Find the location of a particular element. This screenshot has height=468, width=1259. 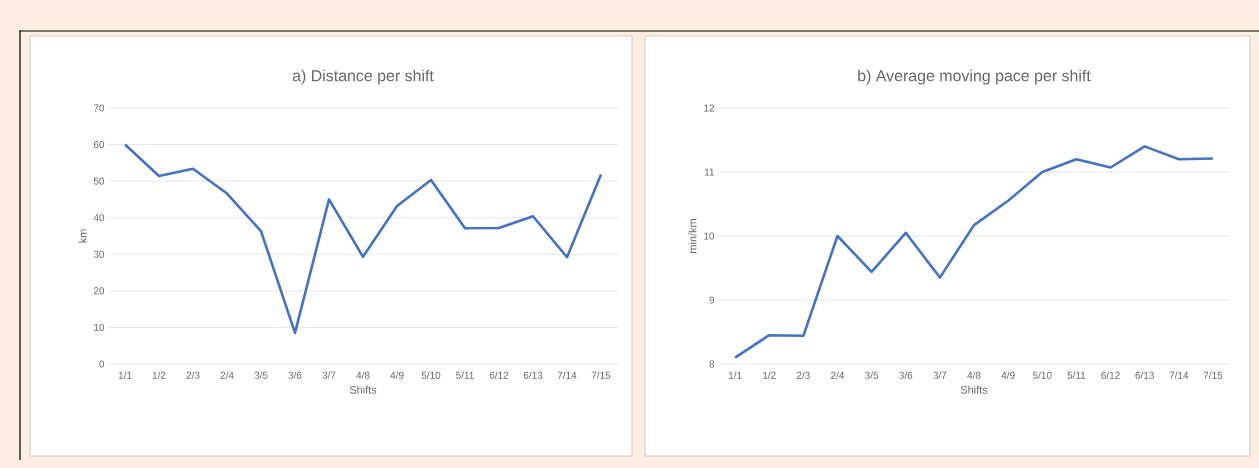

y-tick-label: 12 is located at coordinates (709, 108).